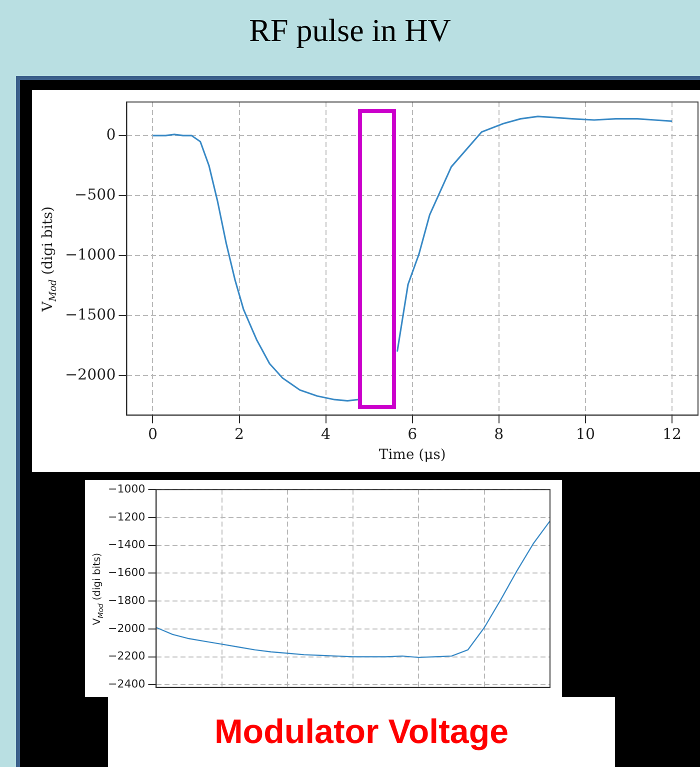 The width and height of the screenshot is (700, 767). Describe the element at coordinates (412, 455) in the screenshot. I see `x-axis-title: Time (μs)` at that location.